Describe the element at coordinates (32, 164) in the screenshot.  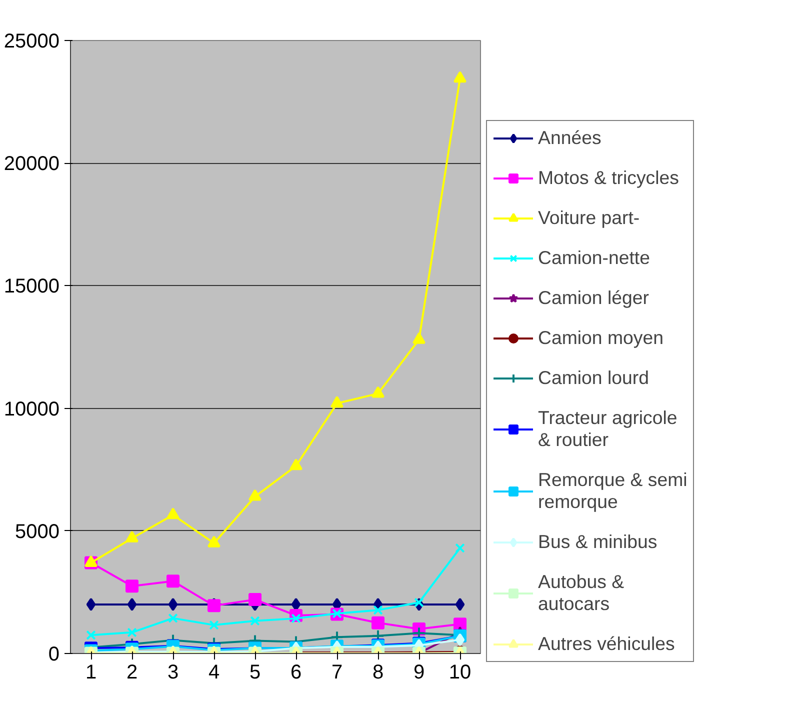
I see `y-tick-label: 20000` at that location.